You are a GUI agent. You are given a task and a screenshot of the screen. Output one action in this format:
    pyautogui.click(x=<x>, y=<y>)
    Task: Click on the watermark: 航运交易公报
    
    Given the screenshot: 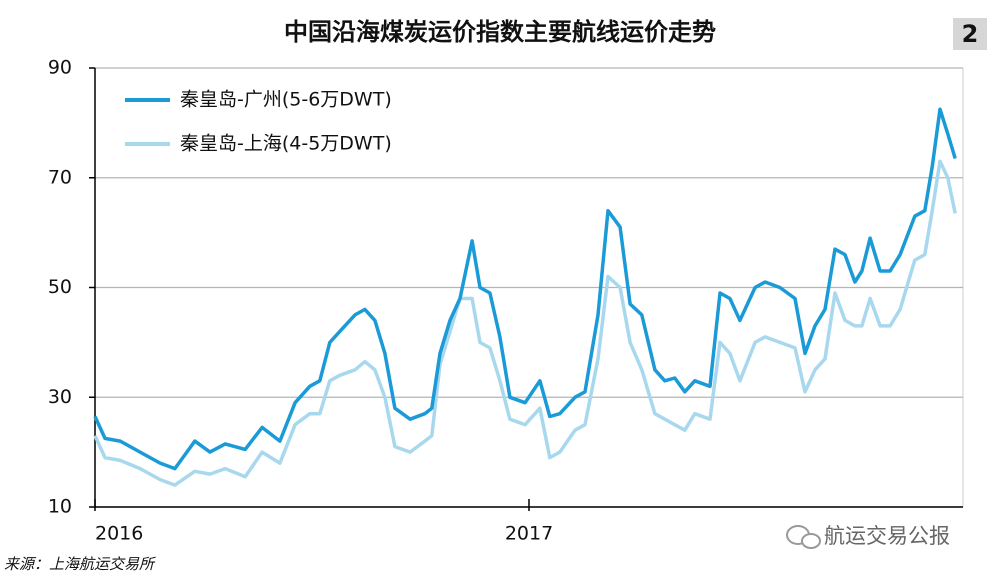 What is the action you would take?
    pyautogui.click(x=887, y=536)
    